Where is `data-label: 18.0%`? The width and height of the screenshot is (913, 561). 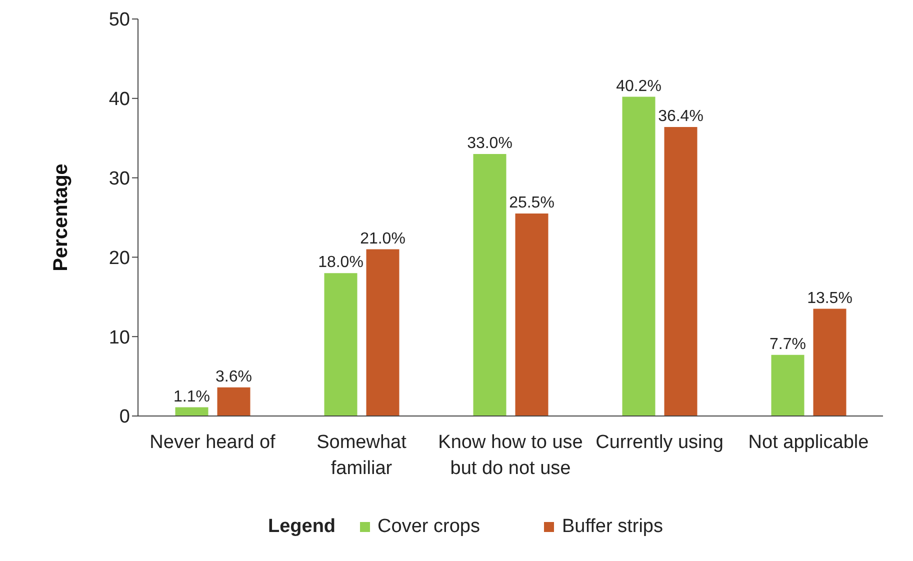 data-label: 18.0% is located at coordinates (341, 263).